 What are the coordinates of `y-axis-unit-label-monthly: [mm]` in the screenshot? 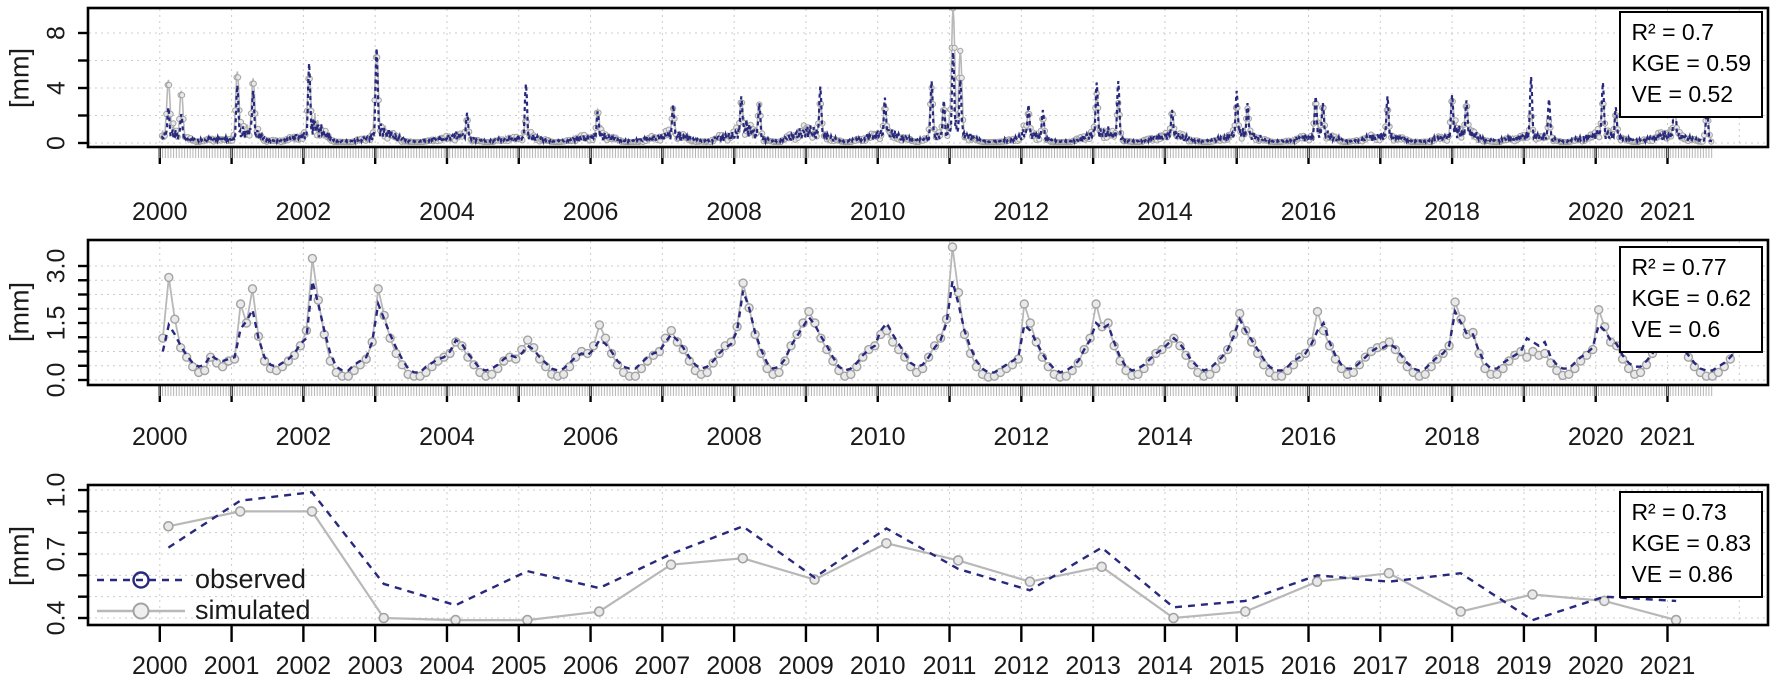 It's located at (19, 312).